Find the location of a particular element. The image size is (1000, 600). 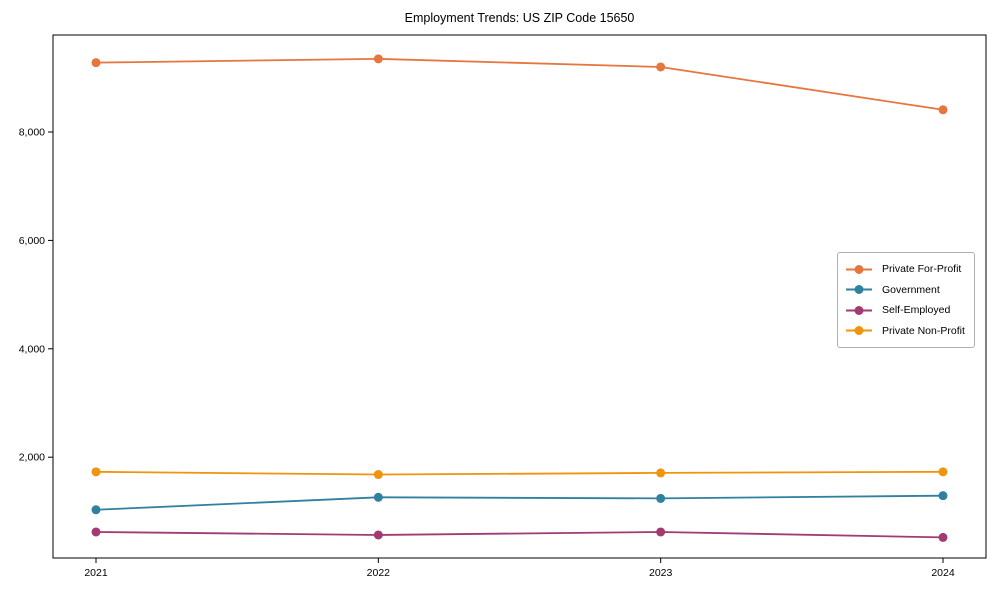

x-tick-label: 2024 is located at coordinates (943, 573).